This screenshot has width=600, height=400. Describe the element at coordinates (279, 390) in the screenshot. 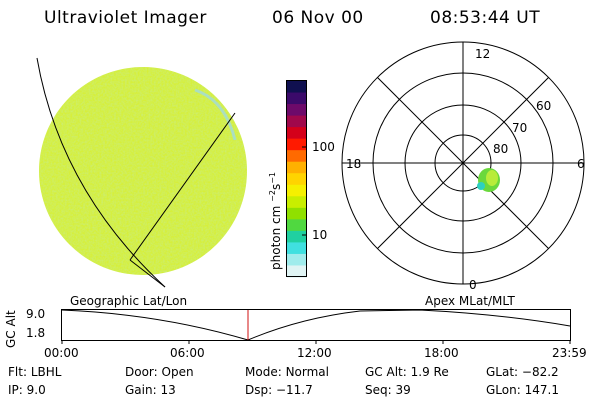

I see `dsp-info: Dsp: −11.7` at that location.